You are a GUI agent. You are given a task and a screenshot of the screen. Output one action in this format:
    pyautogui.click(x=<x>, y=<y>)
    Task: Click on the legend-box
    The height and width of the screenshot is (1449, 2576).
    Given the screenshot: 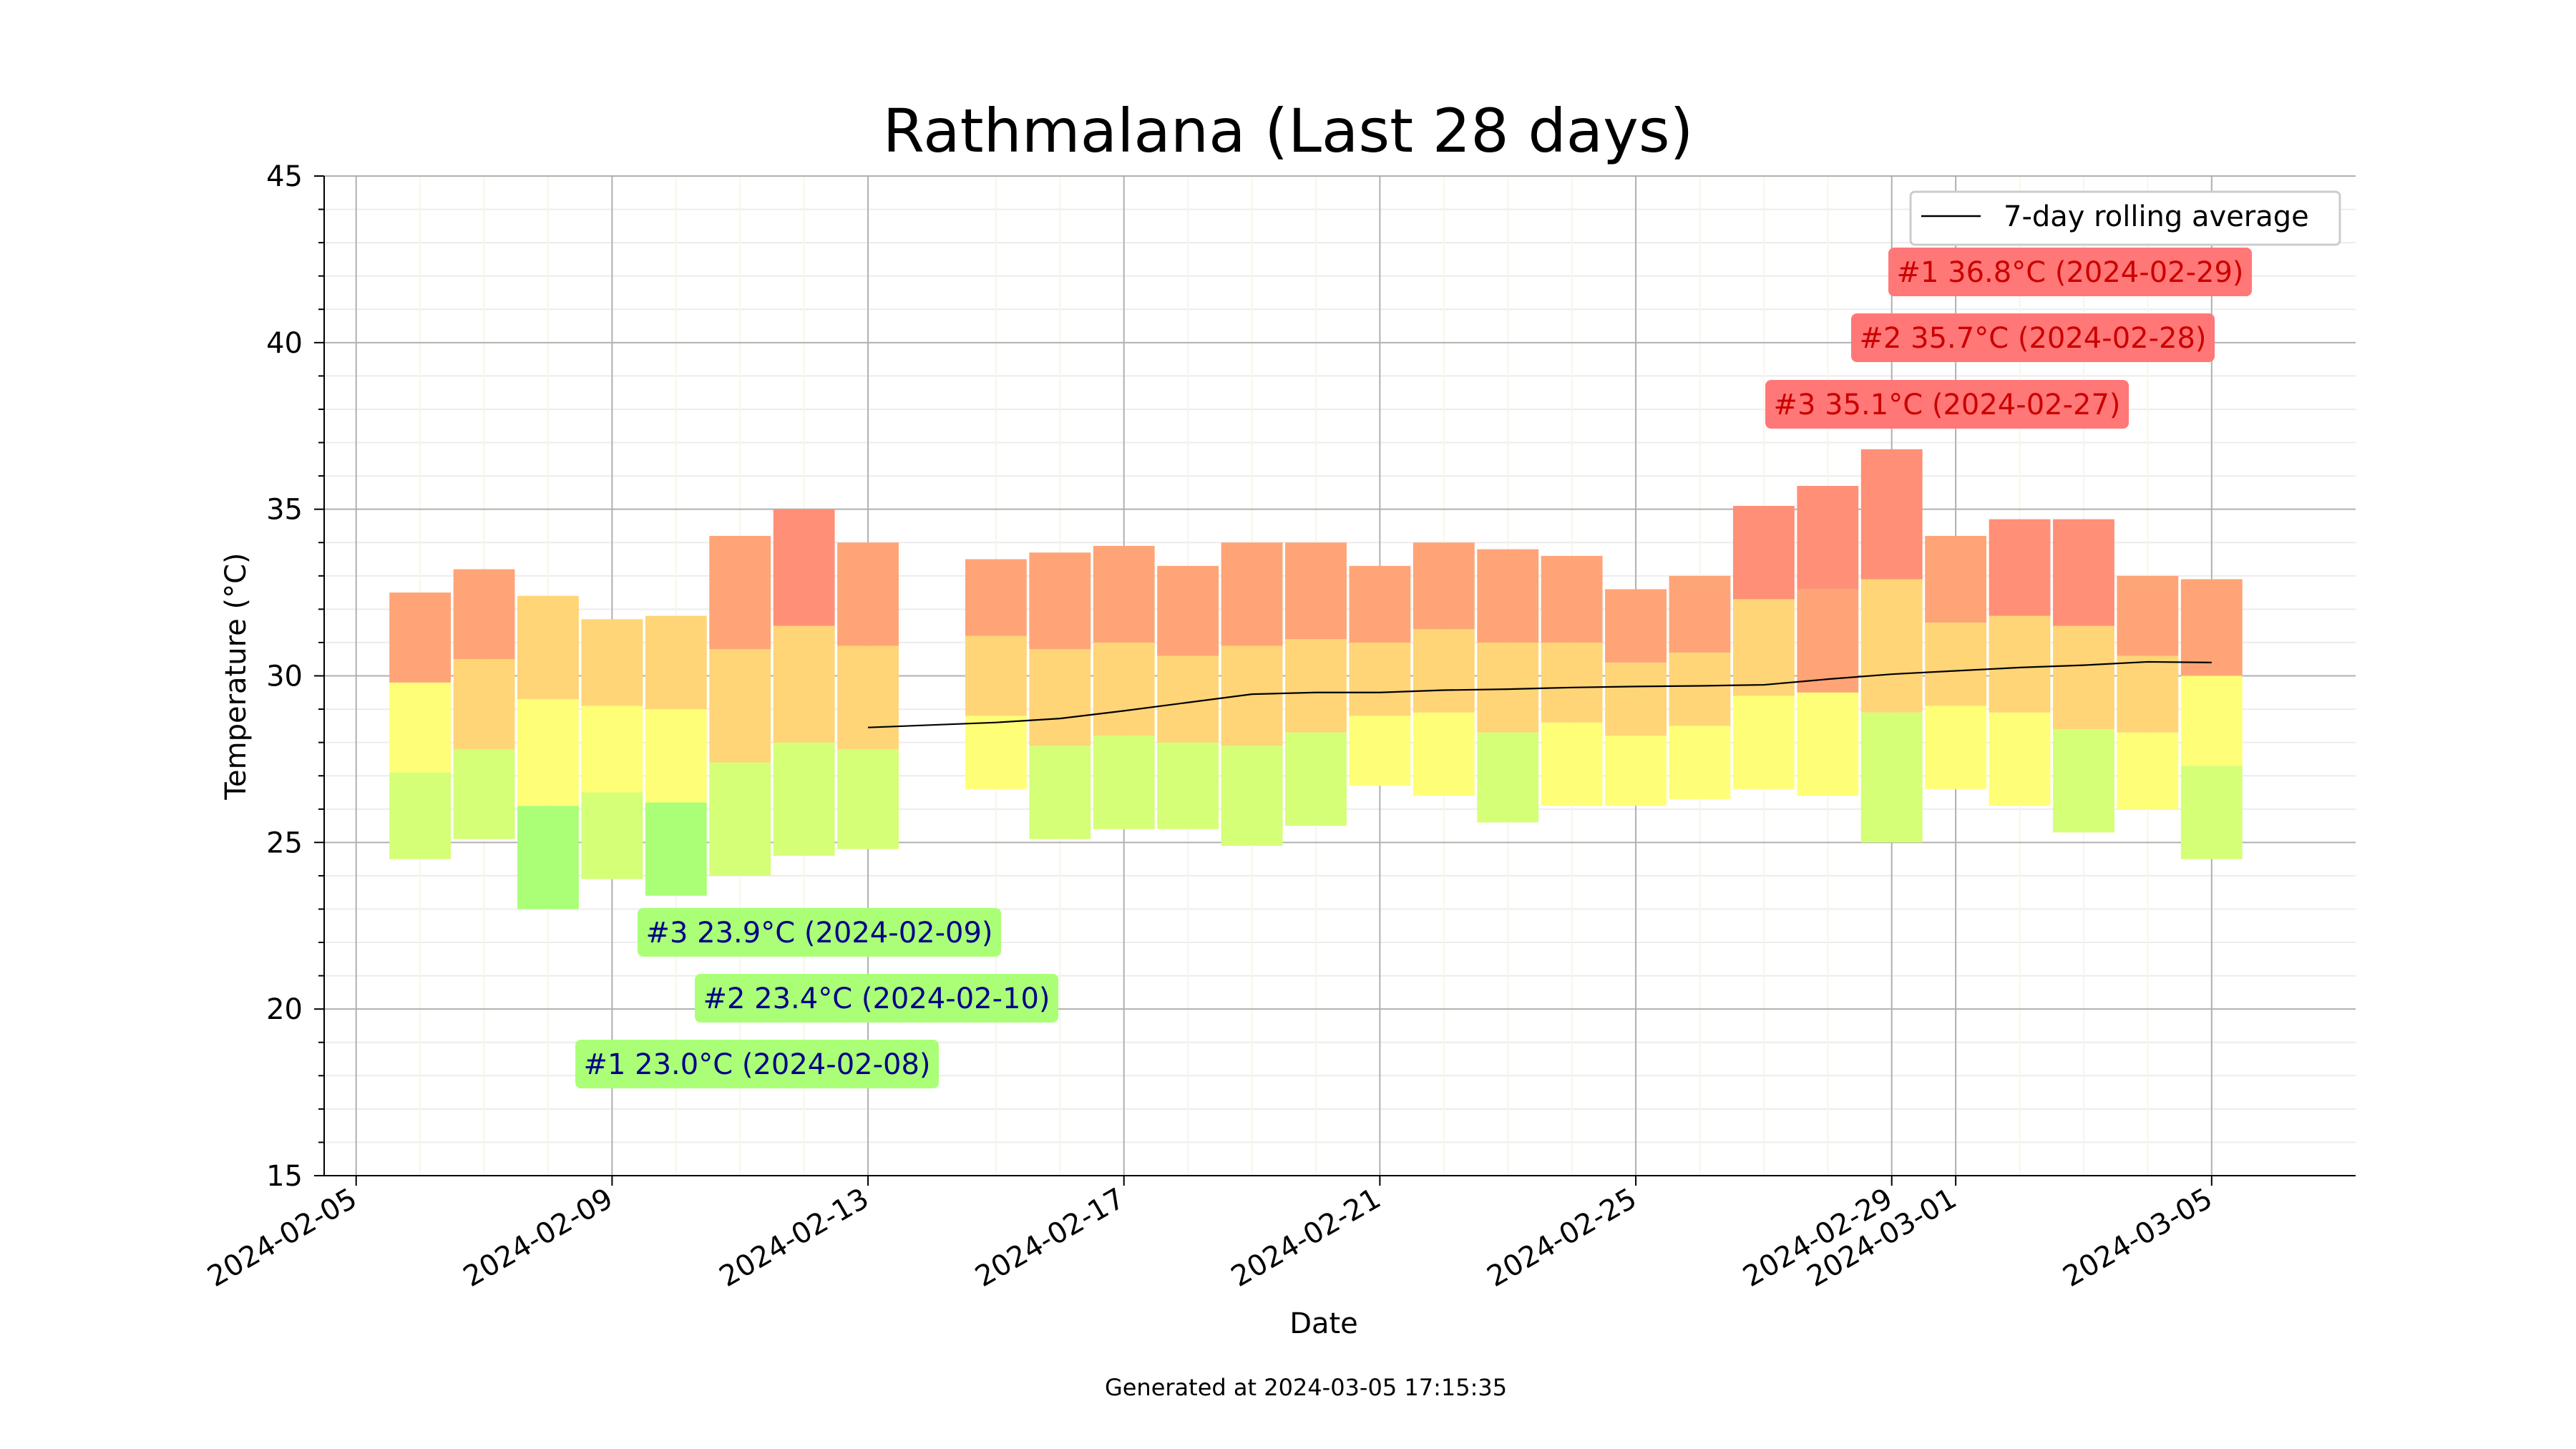 What is the action you would take?
    pyautogui.click(x=2125, y=218)
    